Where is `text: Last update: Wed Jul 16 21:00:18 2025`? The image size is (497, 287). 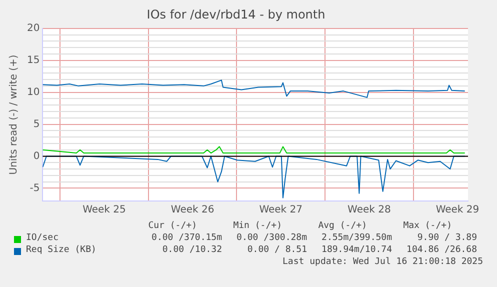 text: Last update: Wed Jul 16 21:00:18 2025 is located at coordinates (382, 262).